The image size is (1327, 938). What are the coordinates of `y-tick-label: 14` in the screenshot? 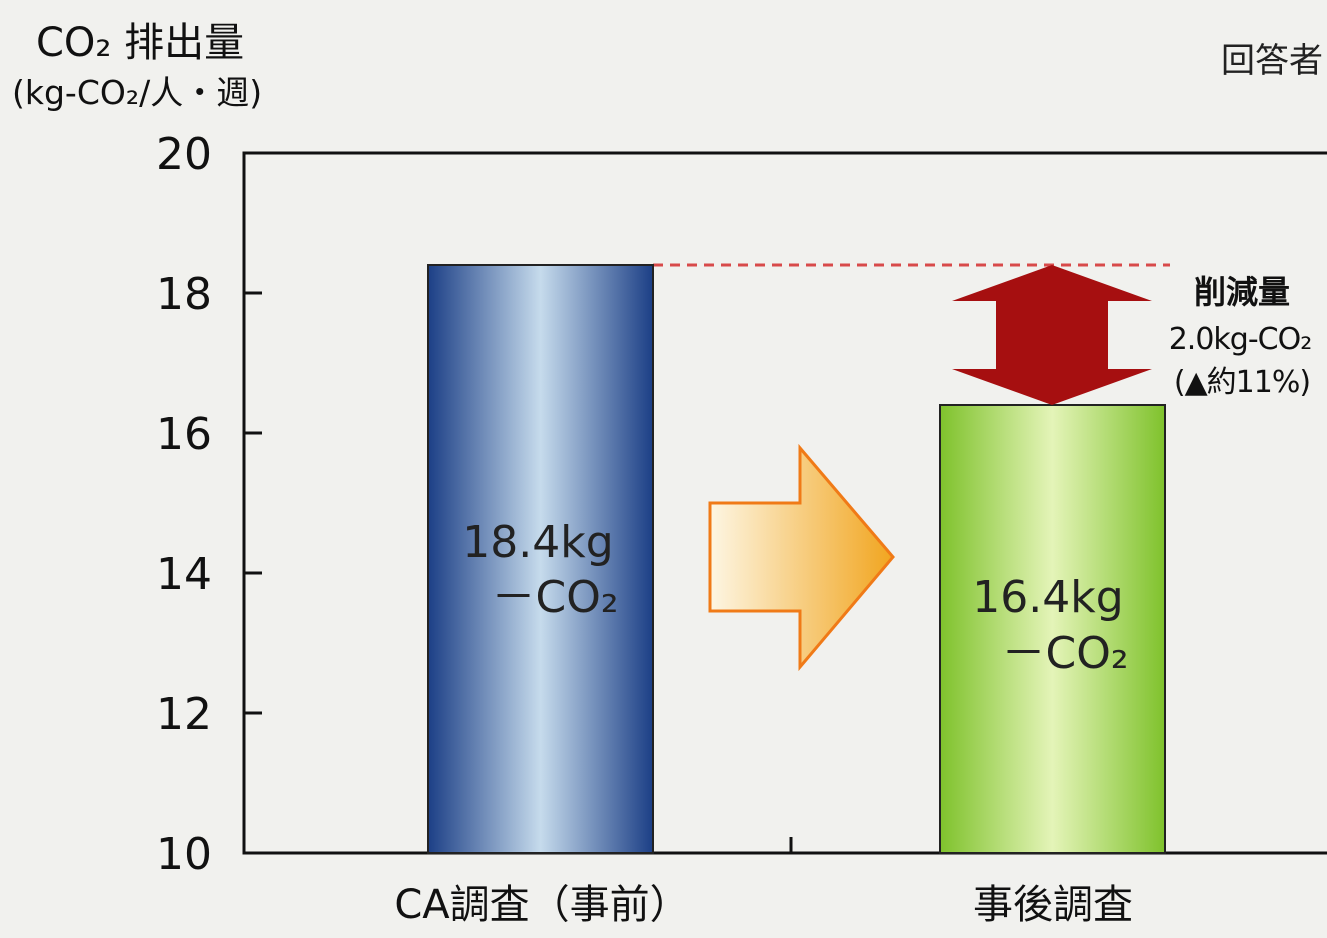 It's located at (184, 574).